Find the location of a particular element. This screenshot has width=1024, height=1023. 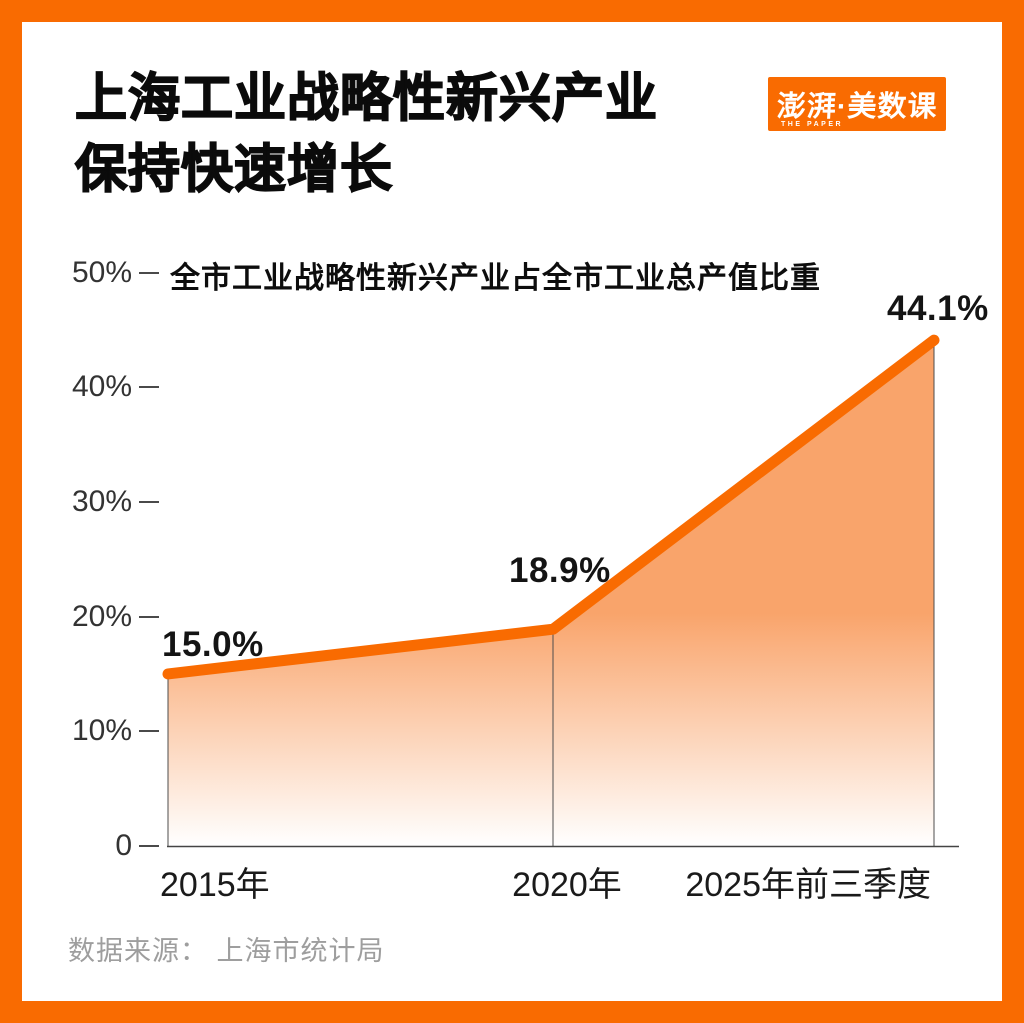

brand-logo-text: 澎湃·美数课 is located at coordinates (857, 107).